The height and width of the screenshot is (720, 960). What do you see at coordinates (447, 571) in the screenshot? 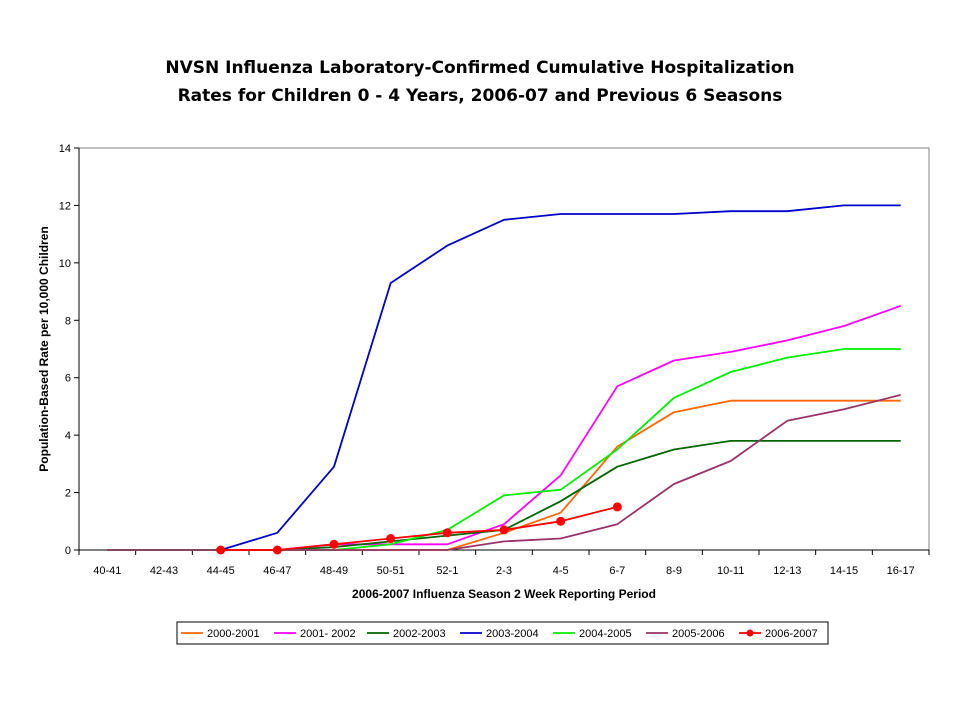
I see `x-tick-label: 52-1` at bounding box center [447, 571].